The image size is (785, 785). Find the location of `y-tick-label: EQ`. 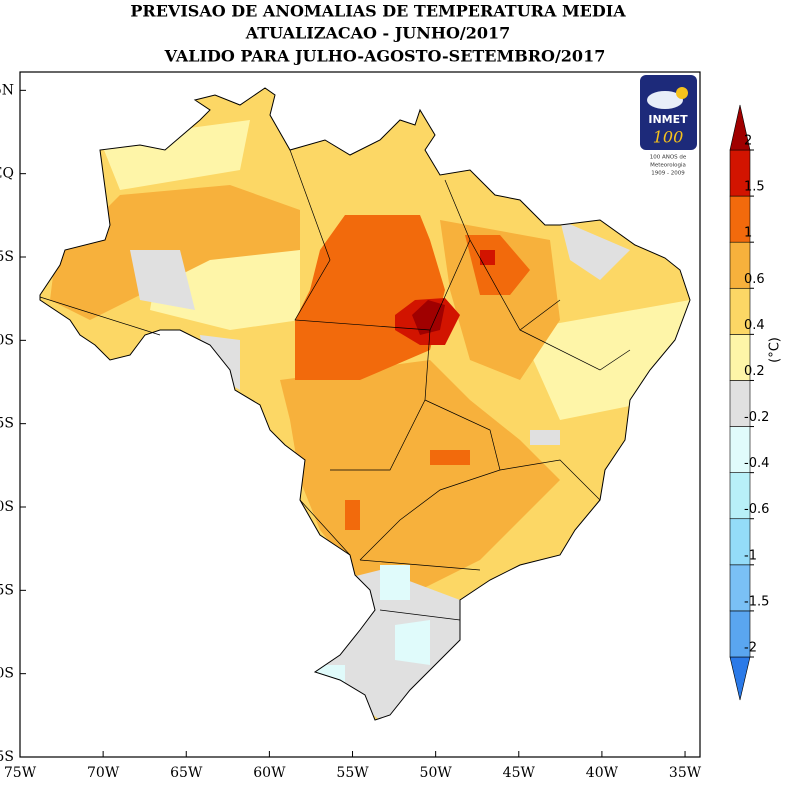

y-tick-label: EQ is located at coordinates (7, 174).